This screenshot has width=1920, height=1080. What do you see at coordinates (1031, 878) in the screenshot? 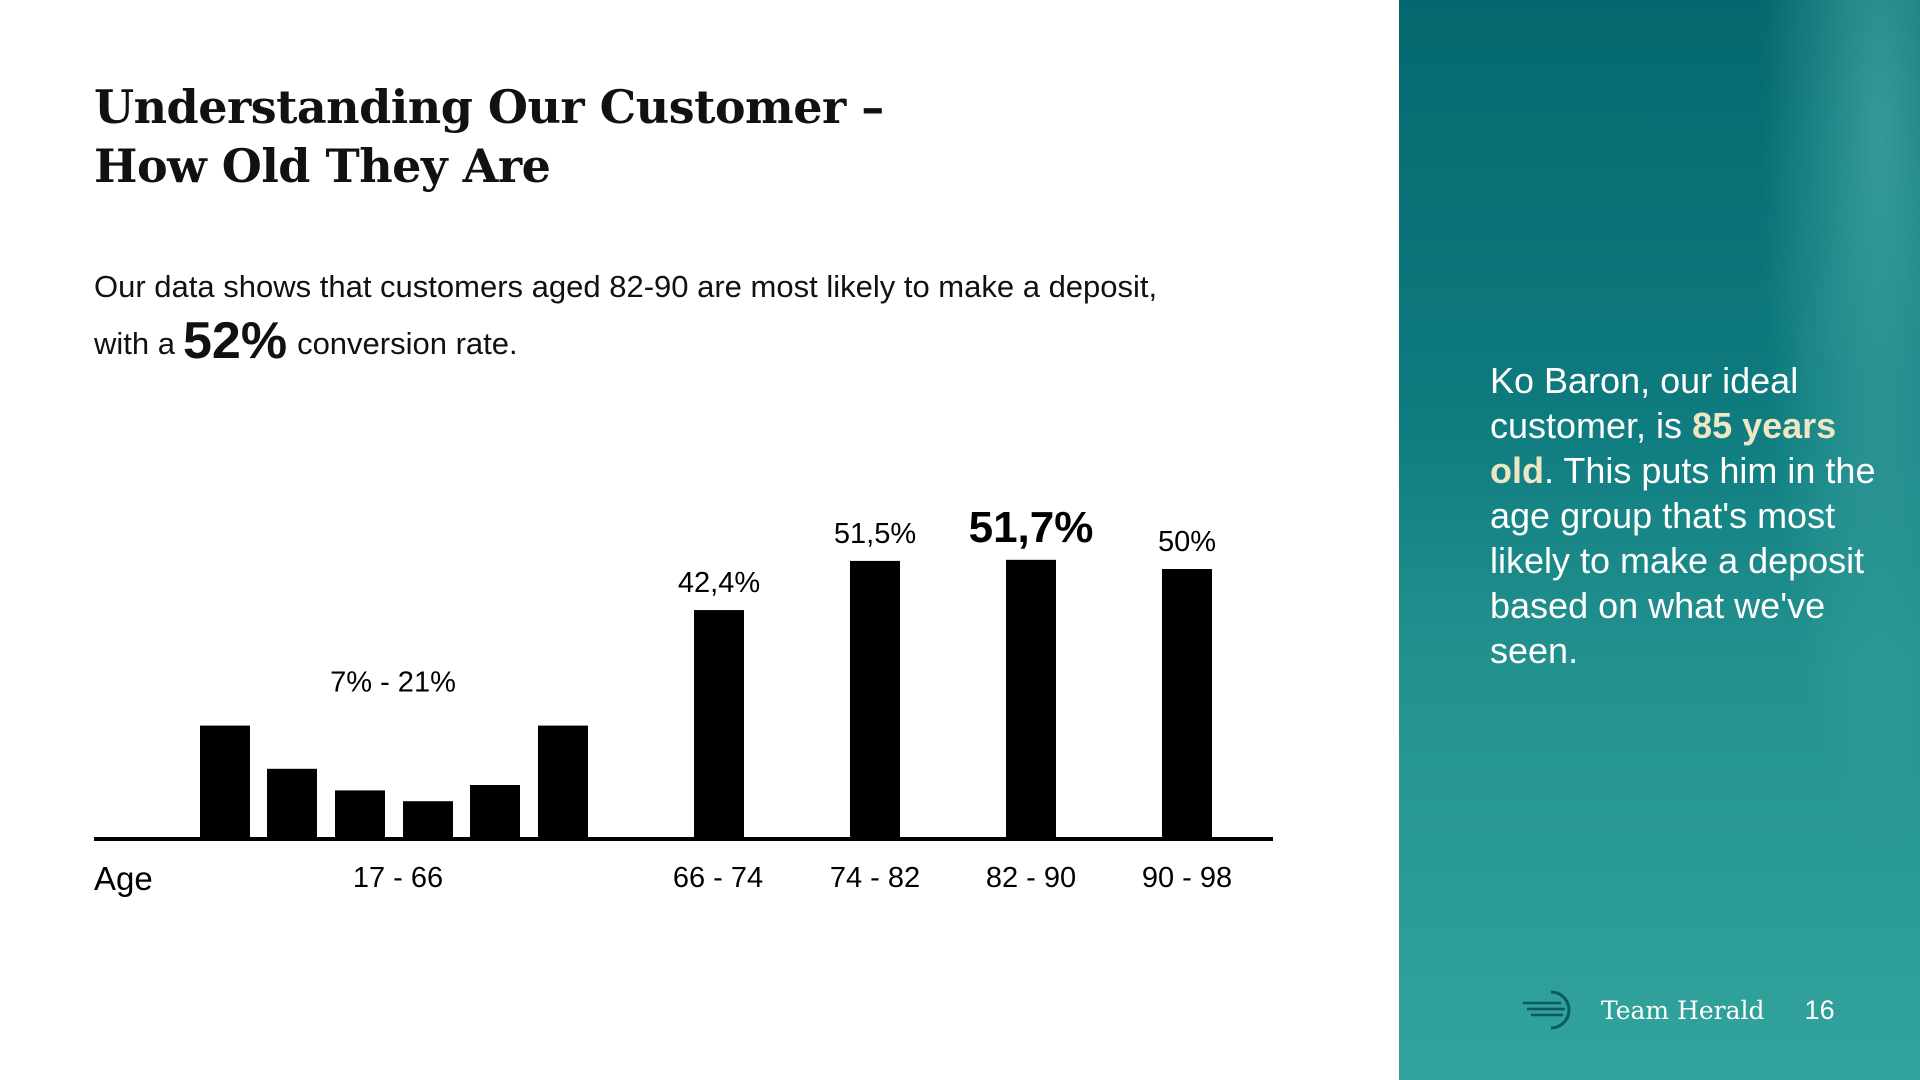
I see `x-tick-label: 82 - 90` at bounding box center [1031, 878].